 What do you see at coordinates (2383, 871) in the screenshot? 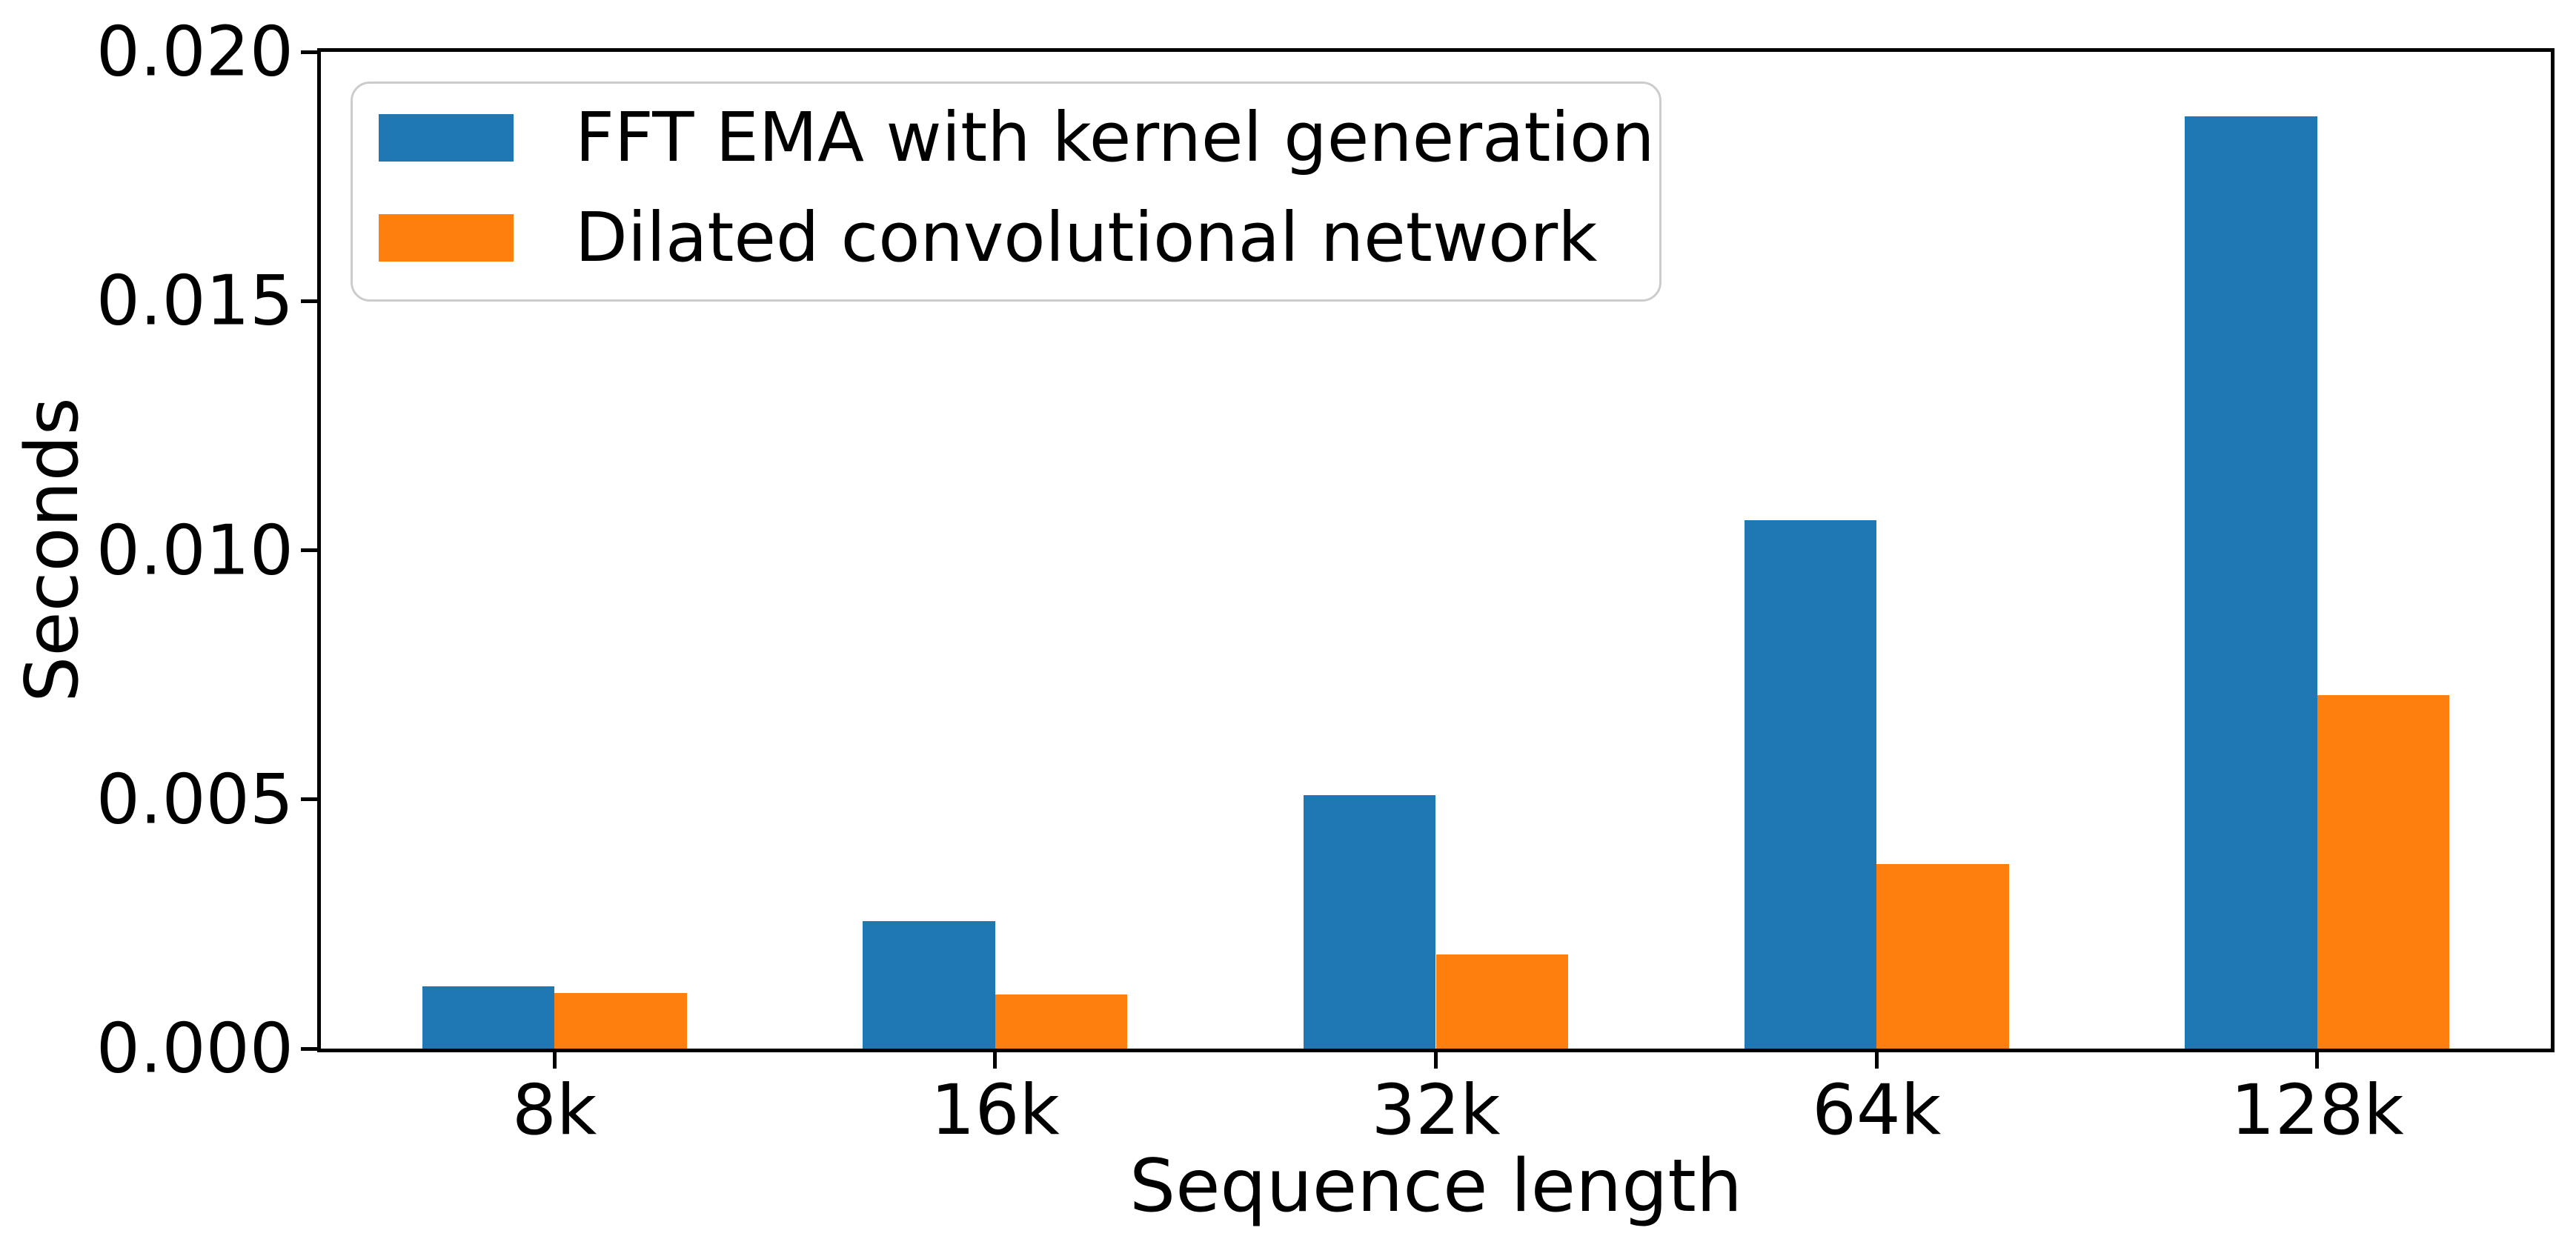
I see `bar-128k-series1` at bounding box center [2383, 871].